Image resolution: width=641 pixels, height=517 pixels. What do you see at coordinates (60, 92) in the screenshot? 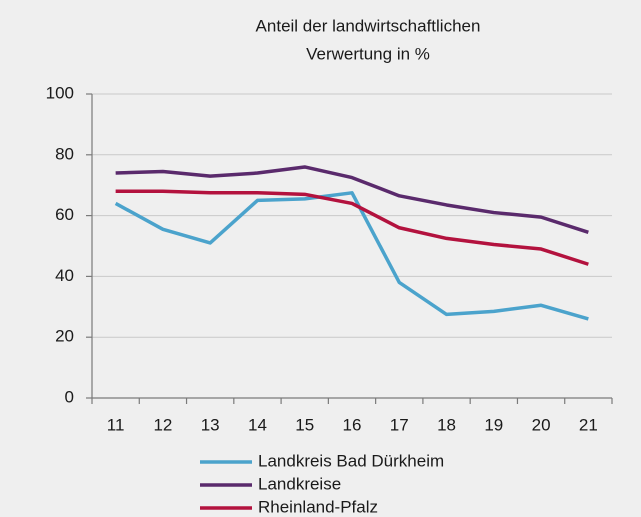
I see `y-tick-label: 100` at bounding box center [60, 92].